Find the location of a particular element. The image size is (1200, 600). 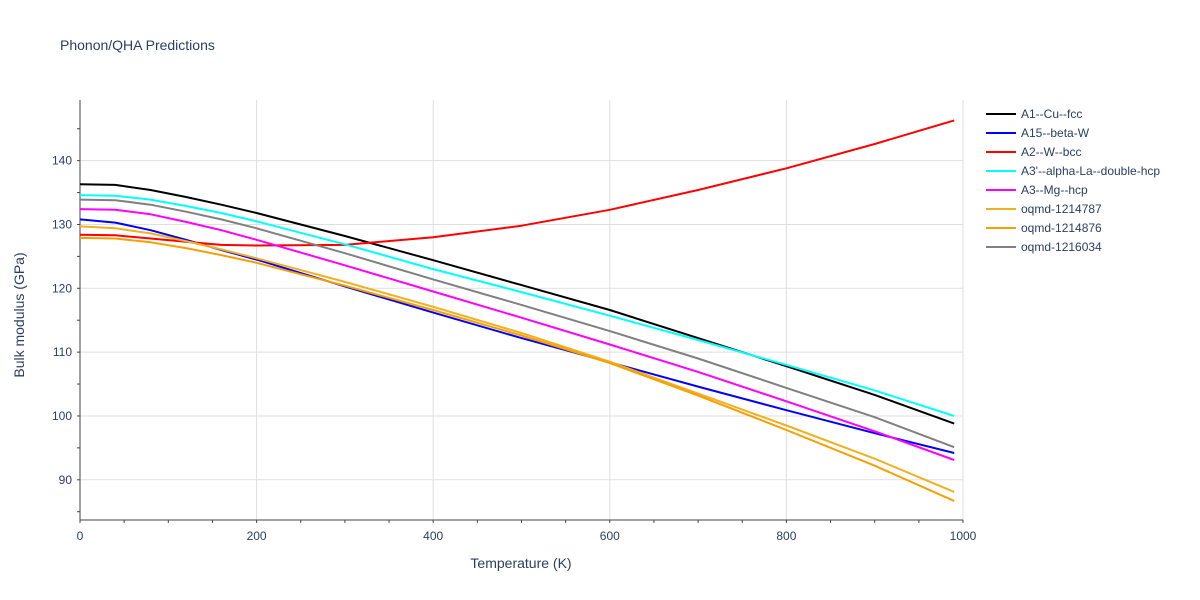

legend-item: A2--W--bcc is located at coordinates (1033, 152).